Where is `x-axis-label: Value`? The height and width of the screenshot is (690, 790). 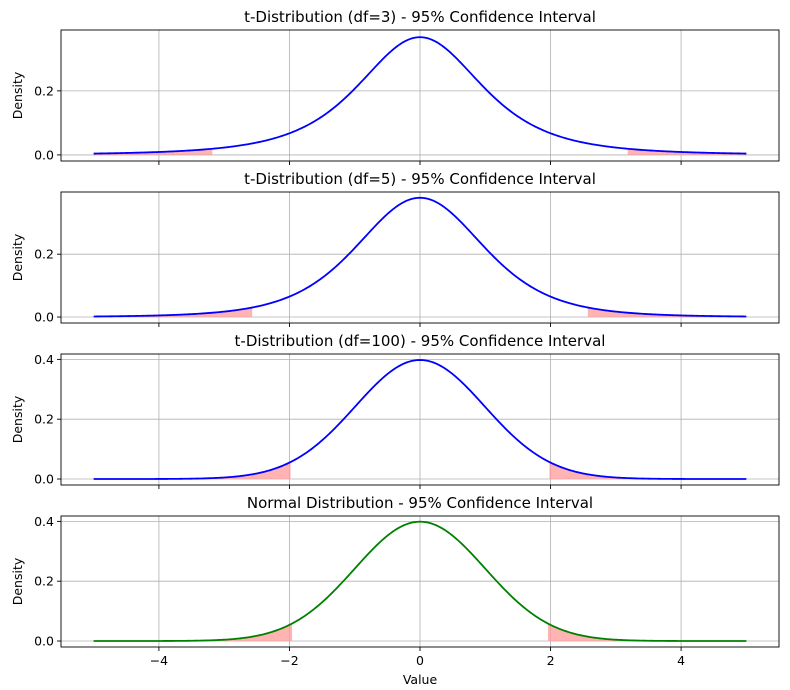
x-axis-label: Value is located at coordinates (420, 679).